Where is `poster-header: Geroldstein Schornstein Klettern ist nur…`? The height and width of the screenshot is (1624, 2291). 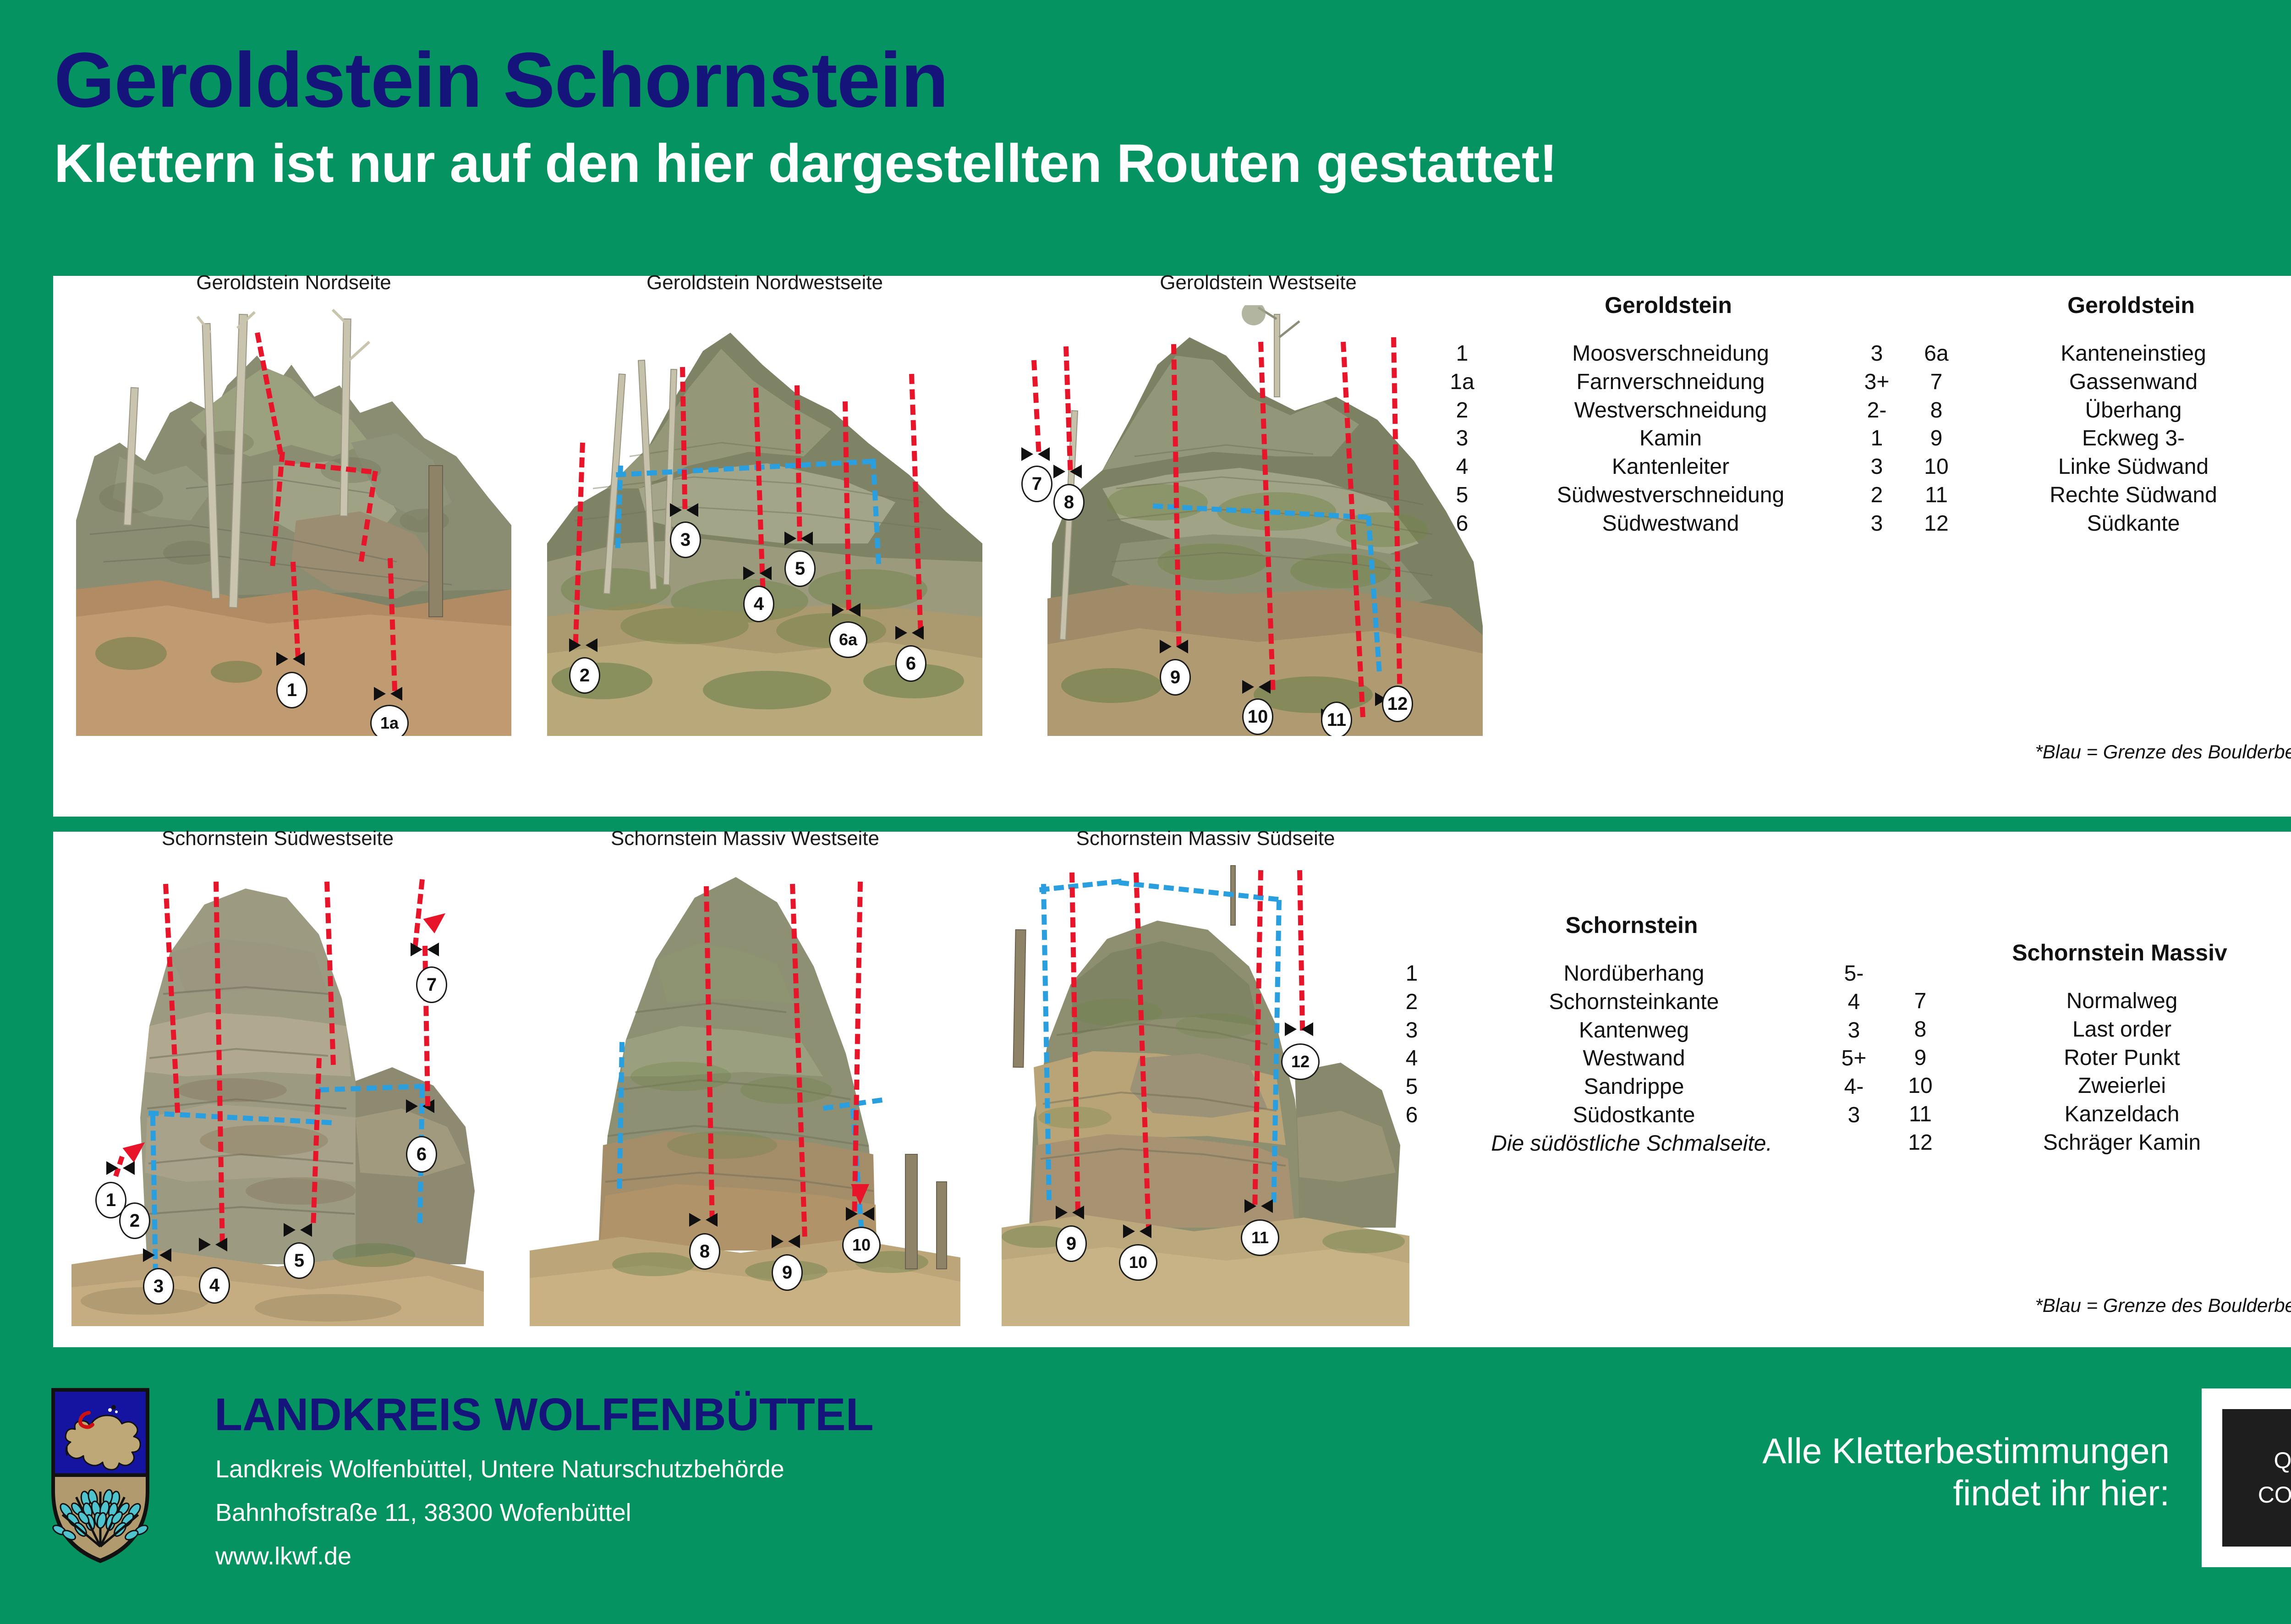
poster-header: Geroldstein Schornstein Klettern ist nur… is located at coordinates (1172, 116).